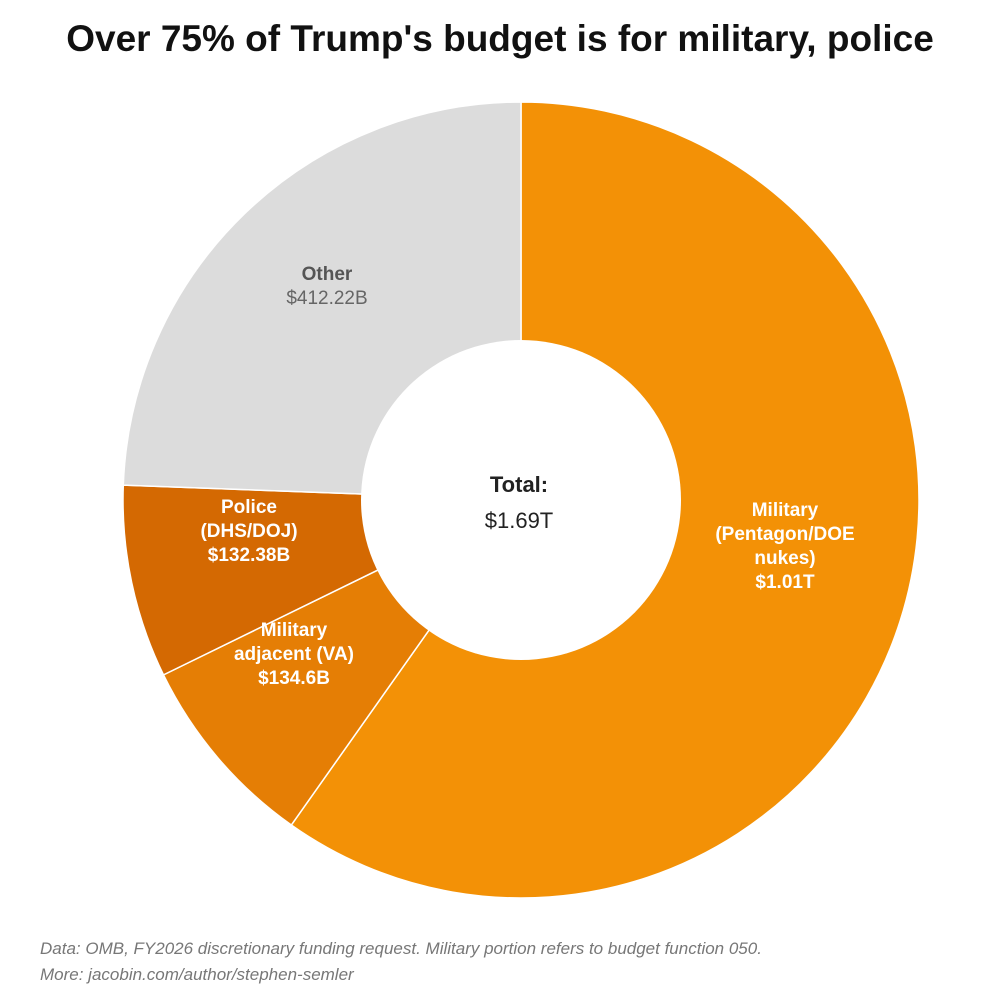 This screenshot has height=1000, width=1000. Describe the element at coordinates (521, 500) in the screenshot. I see `donut-hole` at that location.